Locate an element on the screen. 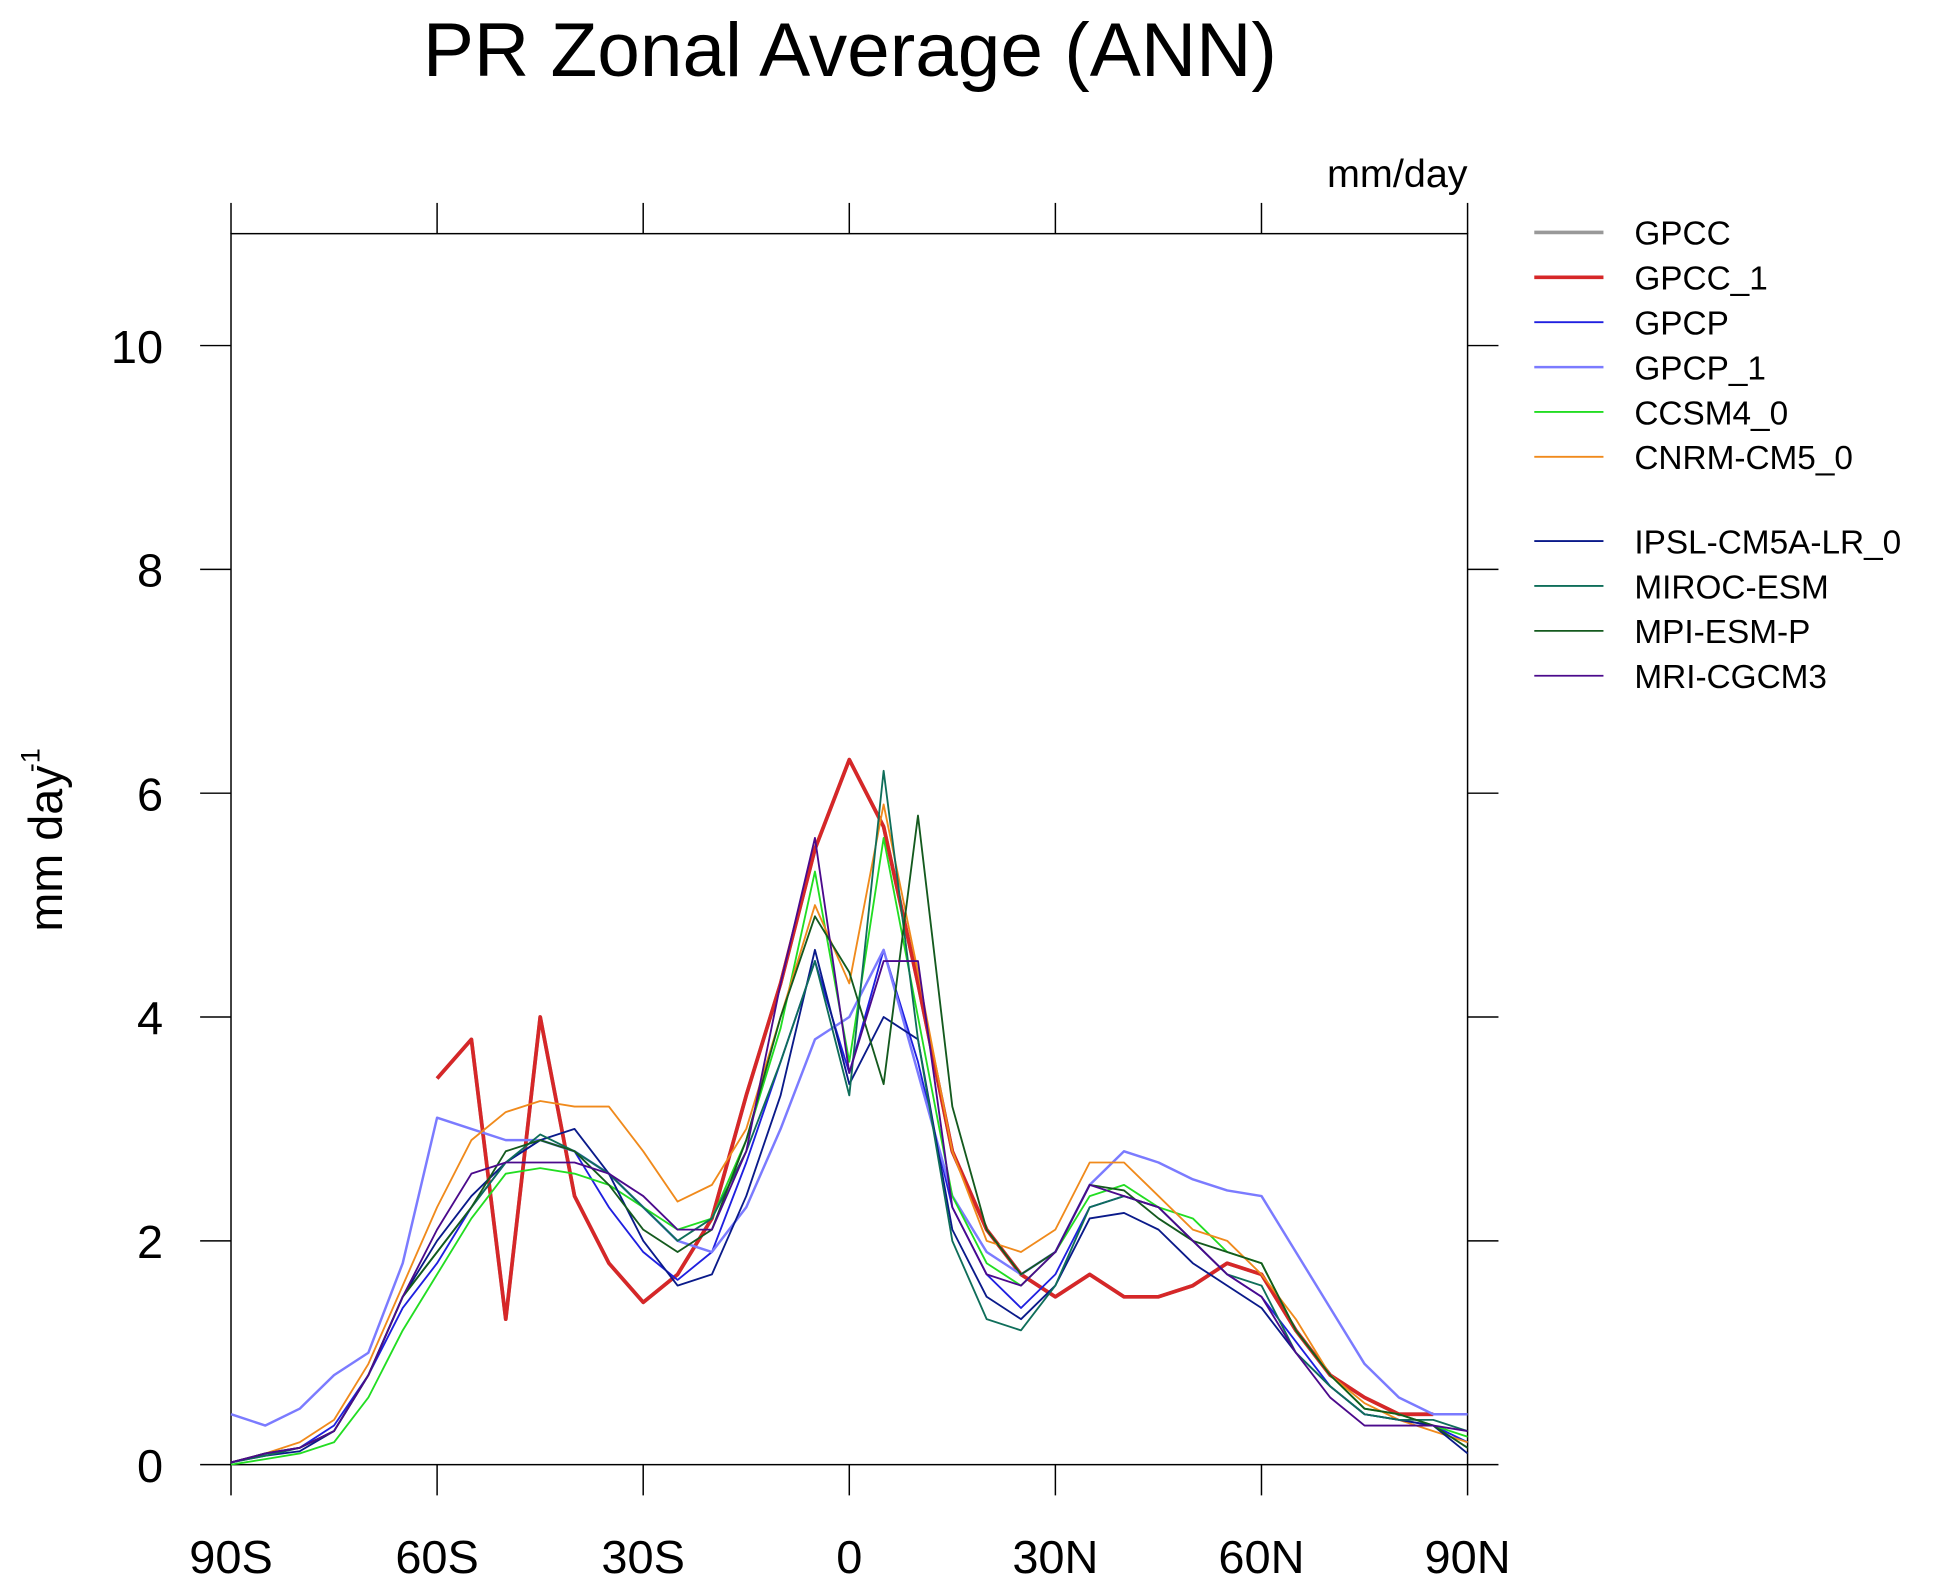 The height and width of the screenshot is (1595, 1937). legend-label: GPCP is located at coordinates (1681, 324).